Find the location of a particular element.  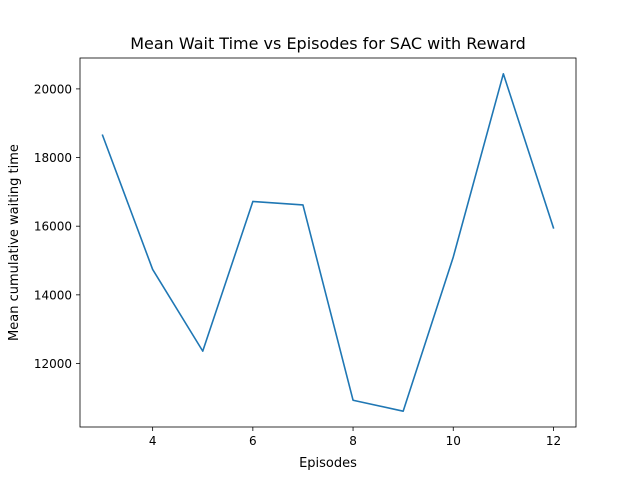

x-axis: 4 6 8 10 12 is located at coordinates (355, 437).